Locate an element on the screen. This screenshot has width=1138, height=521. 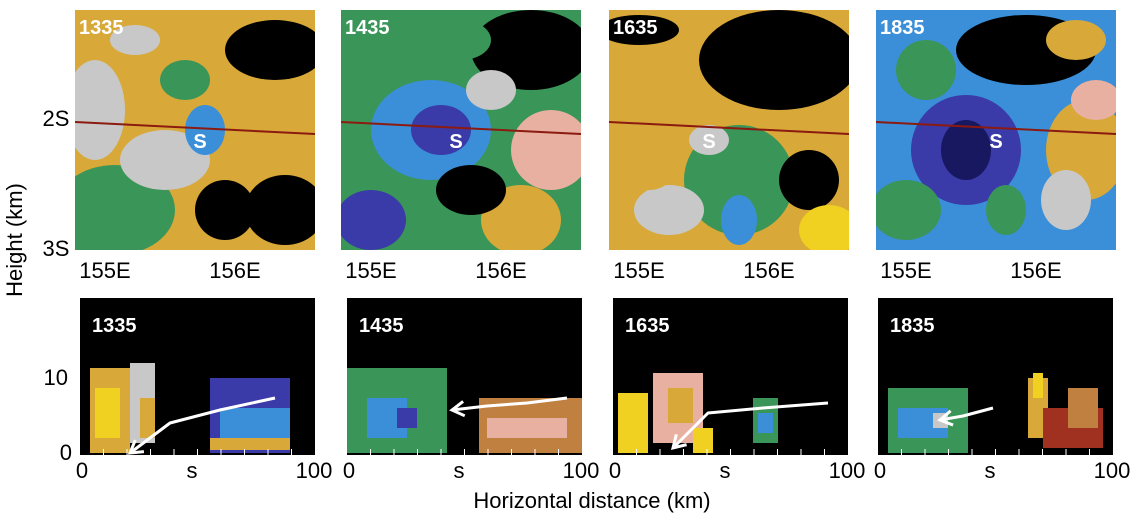
height-tick: 0 is located at coordinates (66, 452).